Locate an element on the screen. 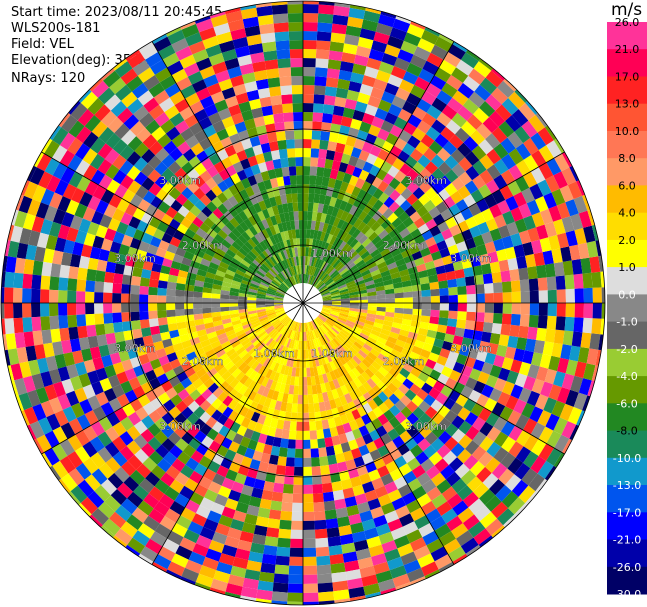 The image size is (647, 607). colorbar-tick-label: -2.0 is located at coordinates (626, 349).